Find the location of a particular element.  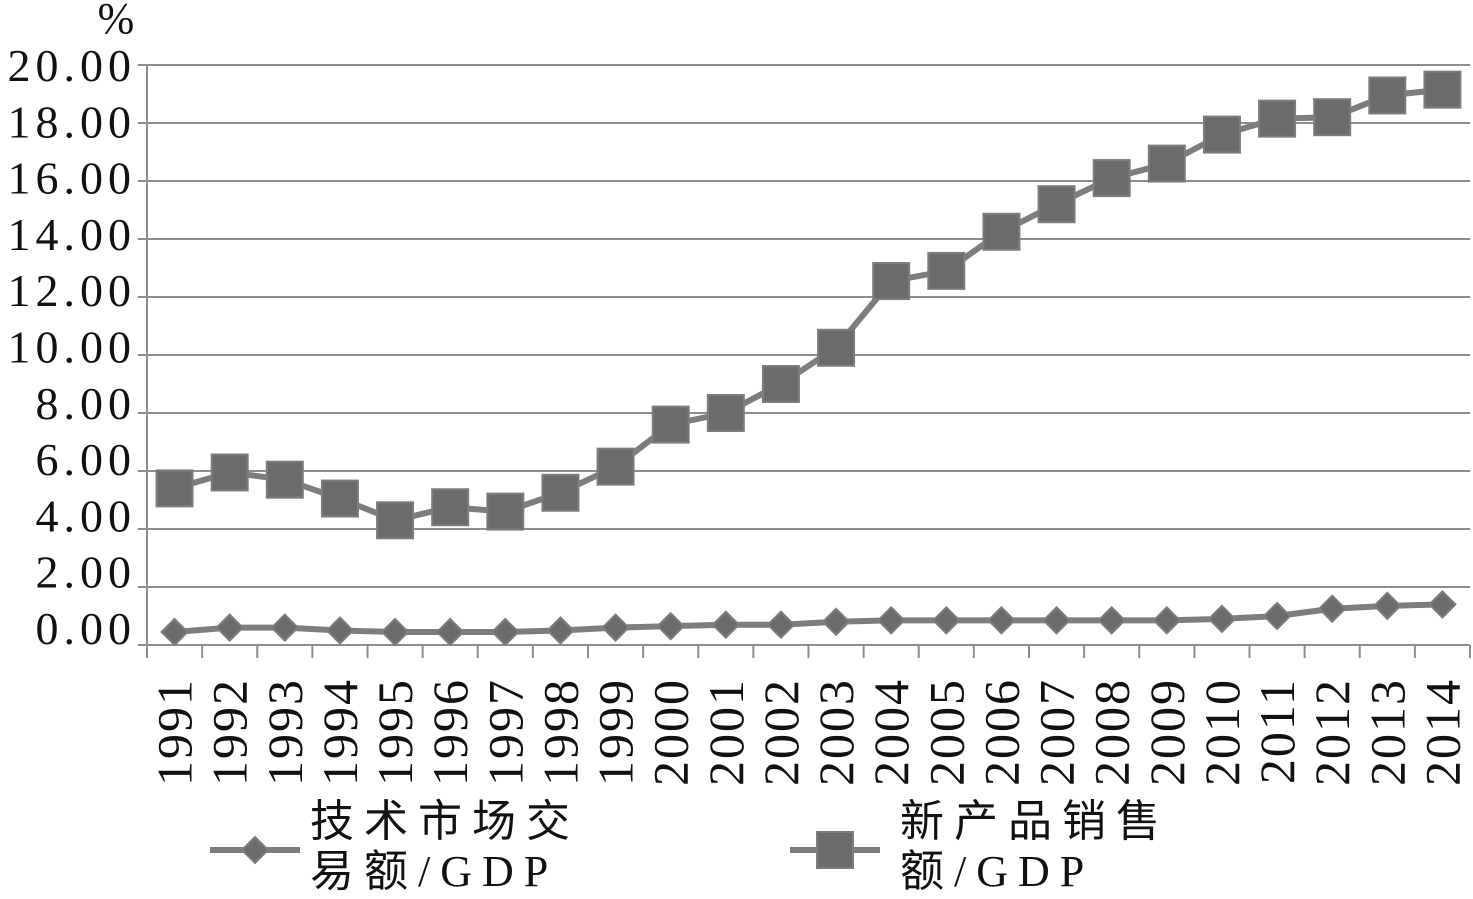

legend-label-new-product-sales: 新产品销售额/GDP is located at coordinates (1035, 846).